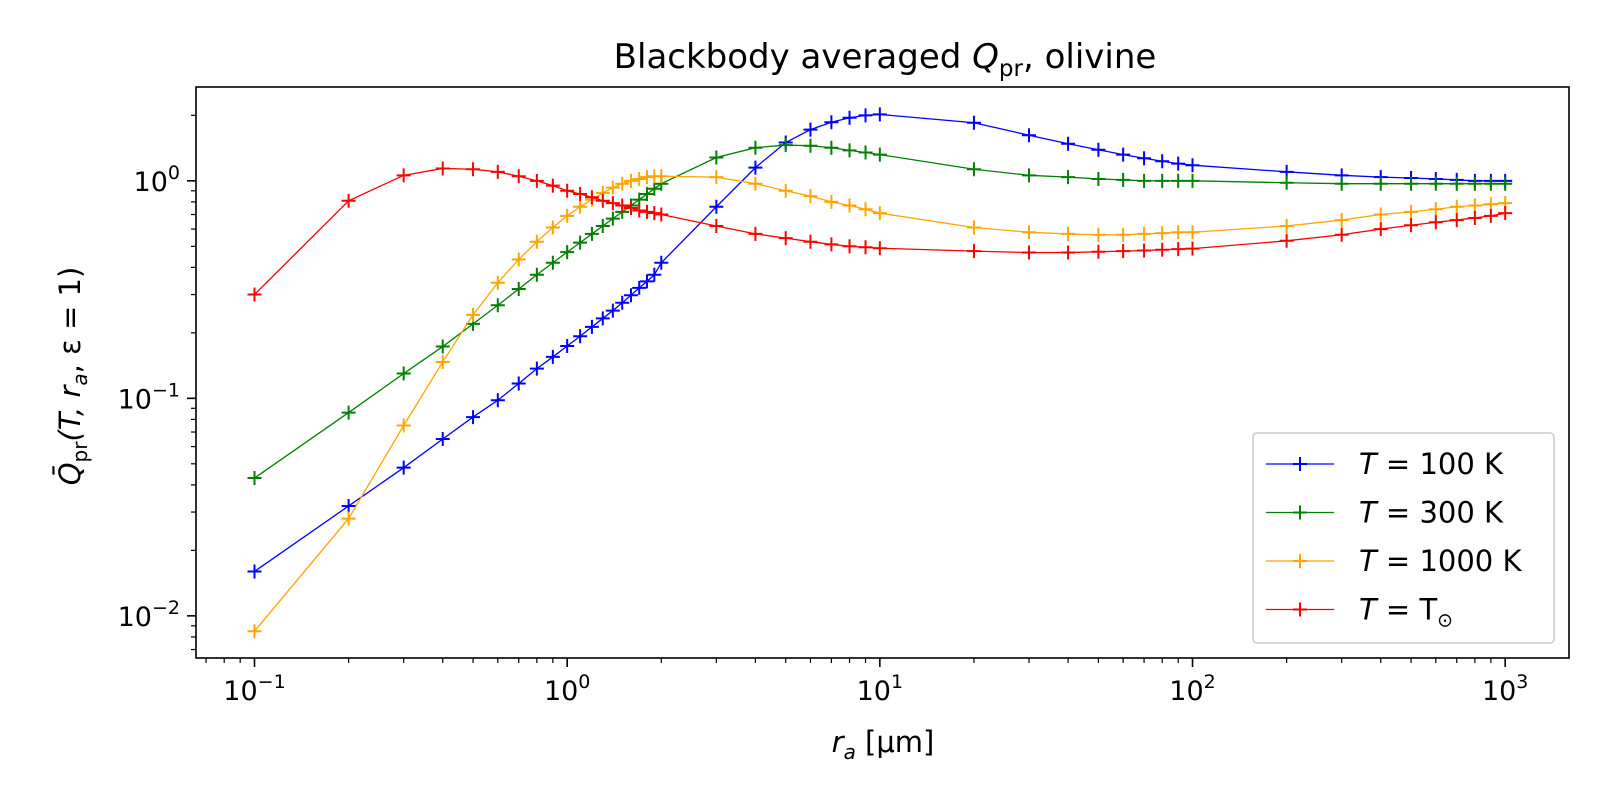  What do you see at coordinates (70, 320) in the screenshot?
I see `y-axis-label-tail: , ε = 1)` at bounding box center [70, 320].